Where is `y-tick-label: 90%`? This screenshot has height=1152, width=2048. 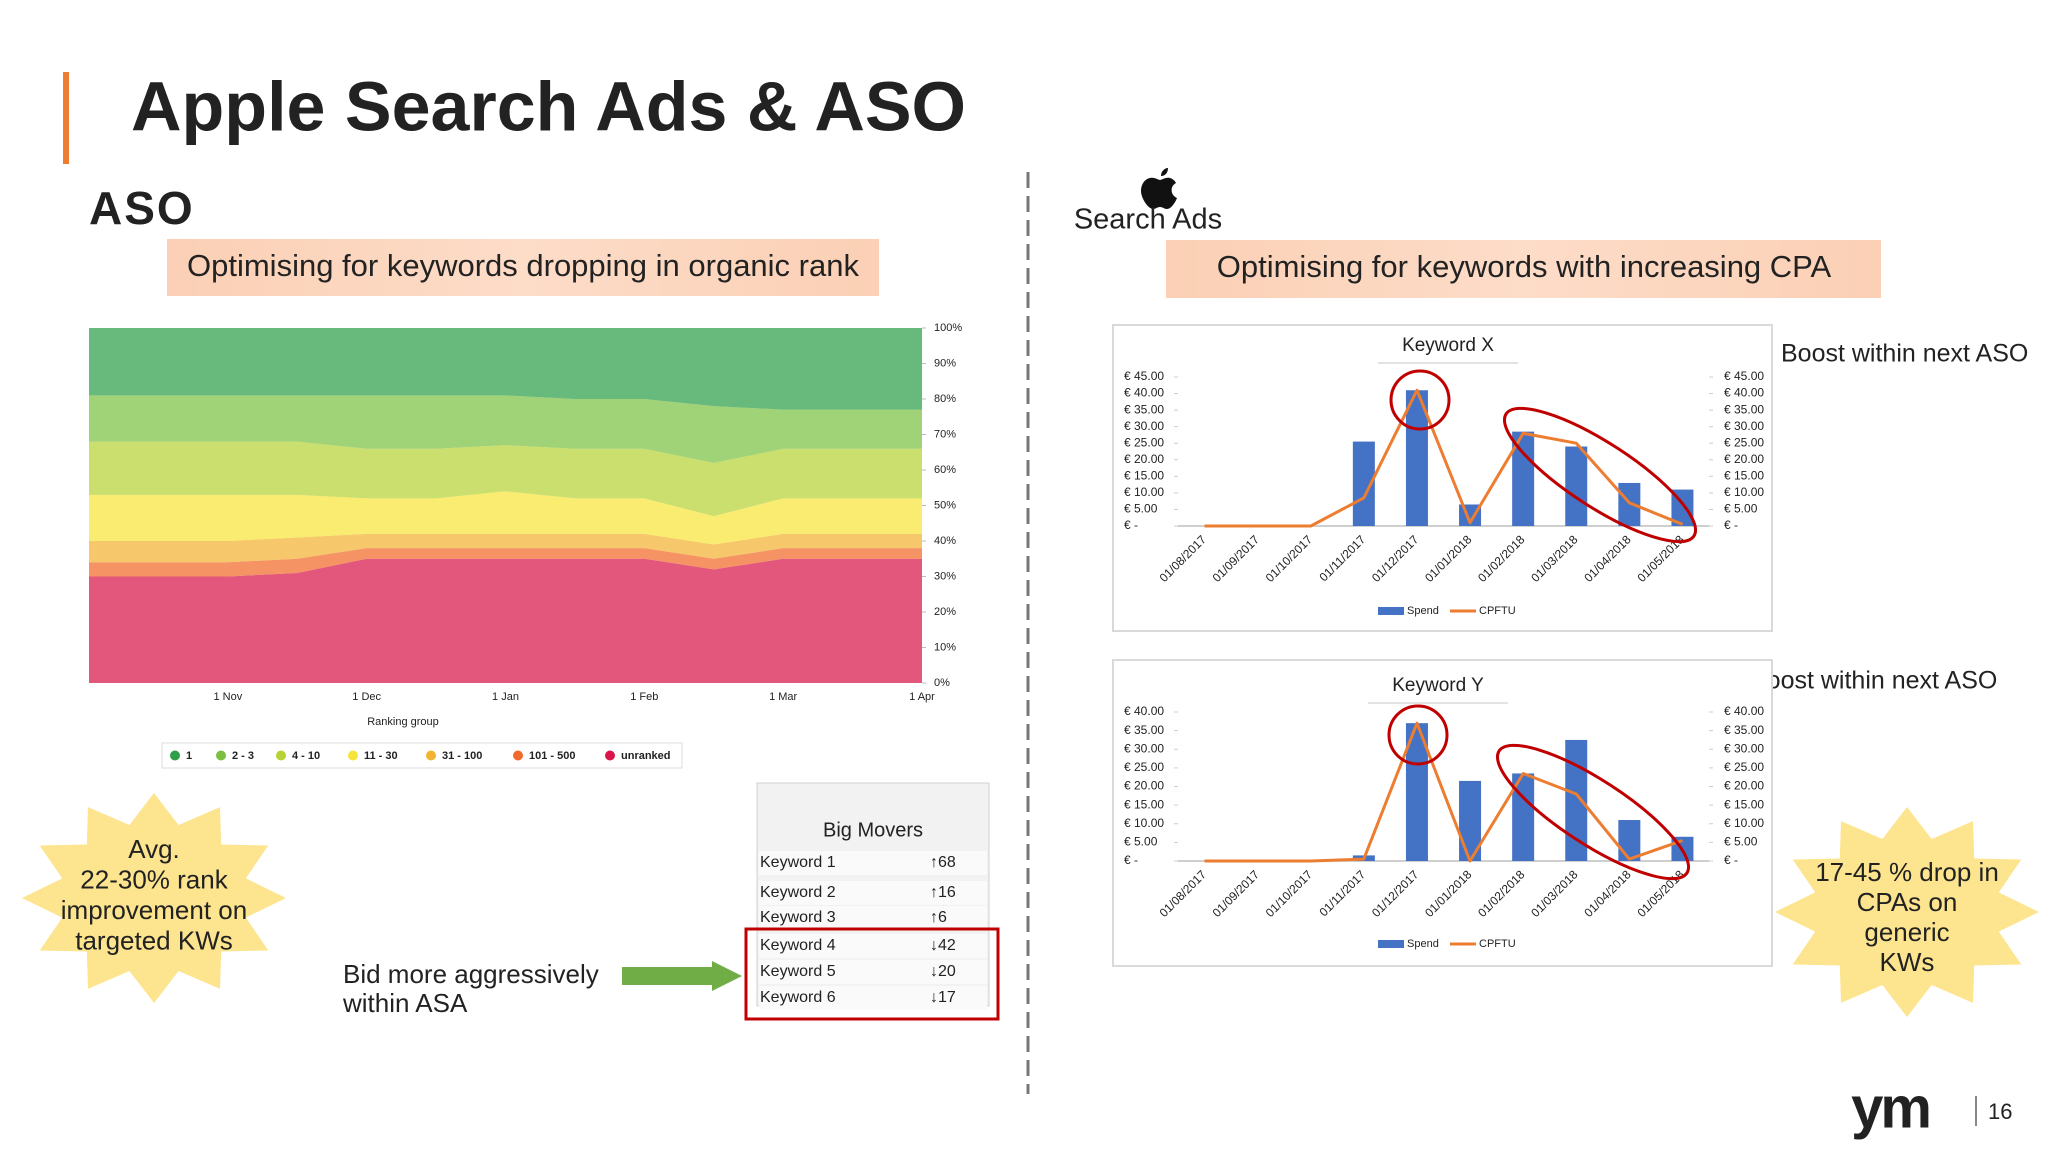 y-tick-label: 90% is located at coordinates (945, 363).